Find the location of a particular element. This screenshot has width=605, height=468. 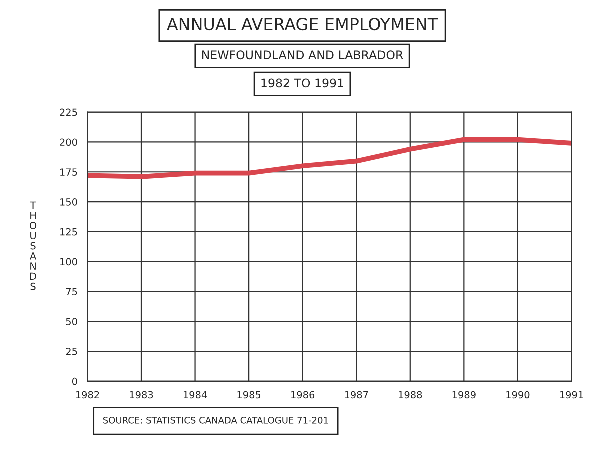

y-tick-label: 25 is located at coordinates (72, 352).